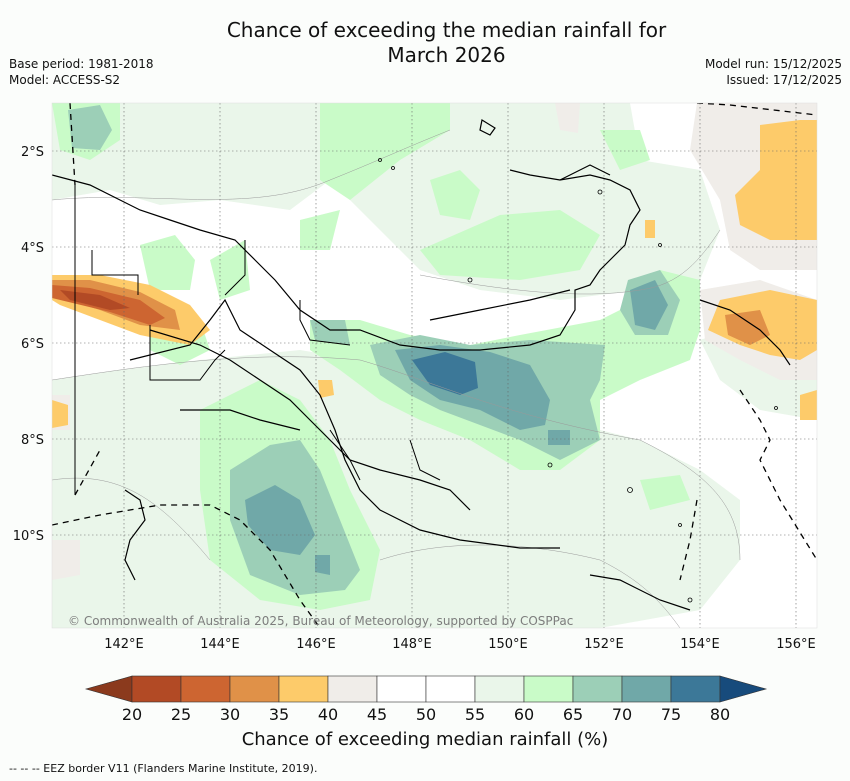  What do you see at coordinates (446, 55) in the screenshot?
I see `title-line-2: March 2026` at bounding box center [446, 55].